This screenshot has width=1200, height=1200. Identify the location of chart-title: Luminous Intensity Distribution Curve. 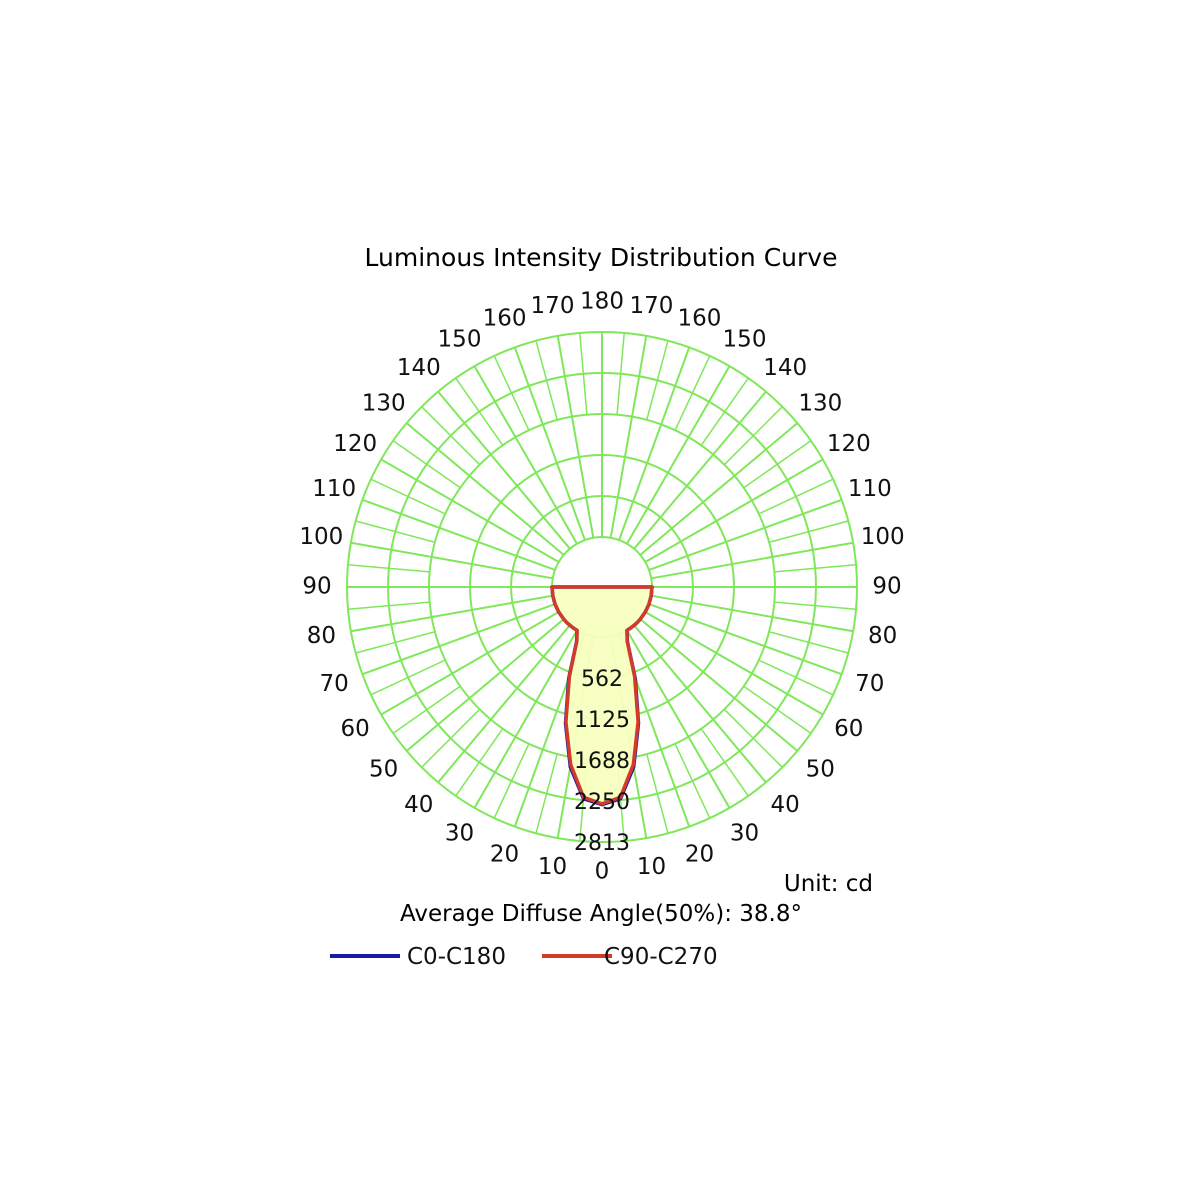
(601, 257).